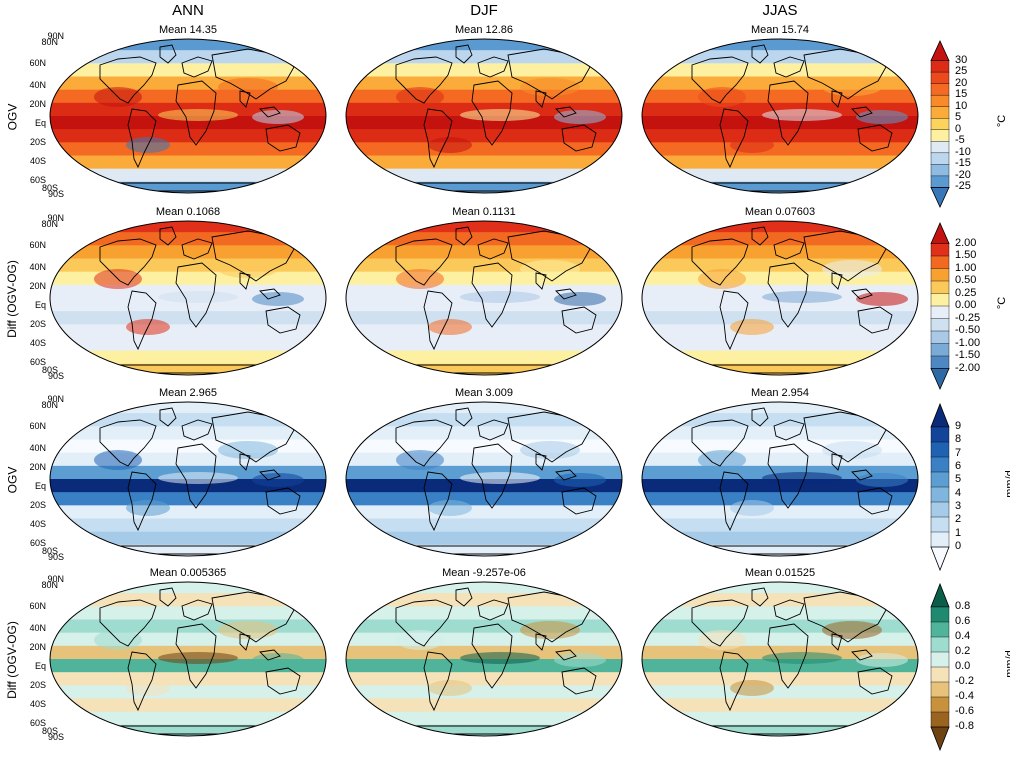 The image size is (1010, 760). What do you see at coordinates (958, 492) in the screenshot?
I see `colorbar-tick-label: 4` at bounding box center [958, 492].